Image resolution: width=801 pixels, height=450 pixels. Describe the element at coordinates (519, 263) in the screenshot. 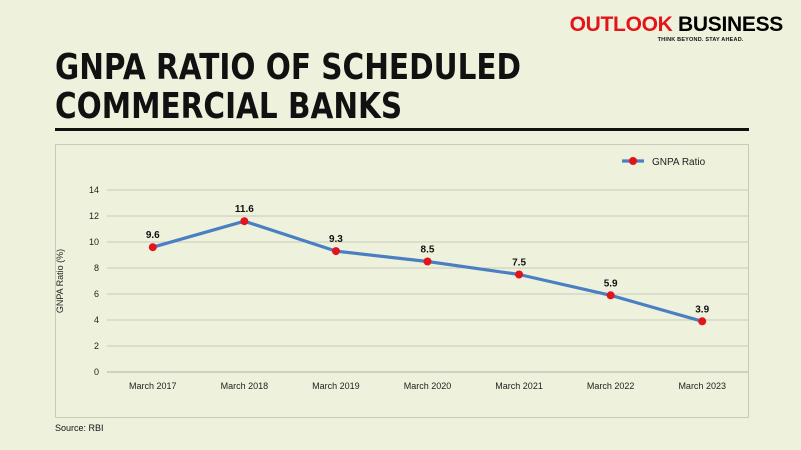

I see `data-label: 7.5` at that location.